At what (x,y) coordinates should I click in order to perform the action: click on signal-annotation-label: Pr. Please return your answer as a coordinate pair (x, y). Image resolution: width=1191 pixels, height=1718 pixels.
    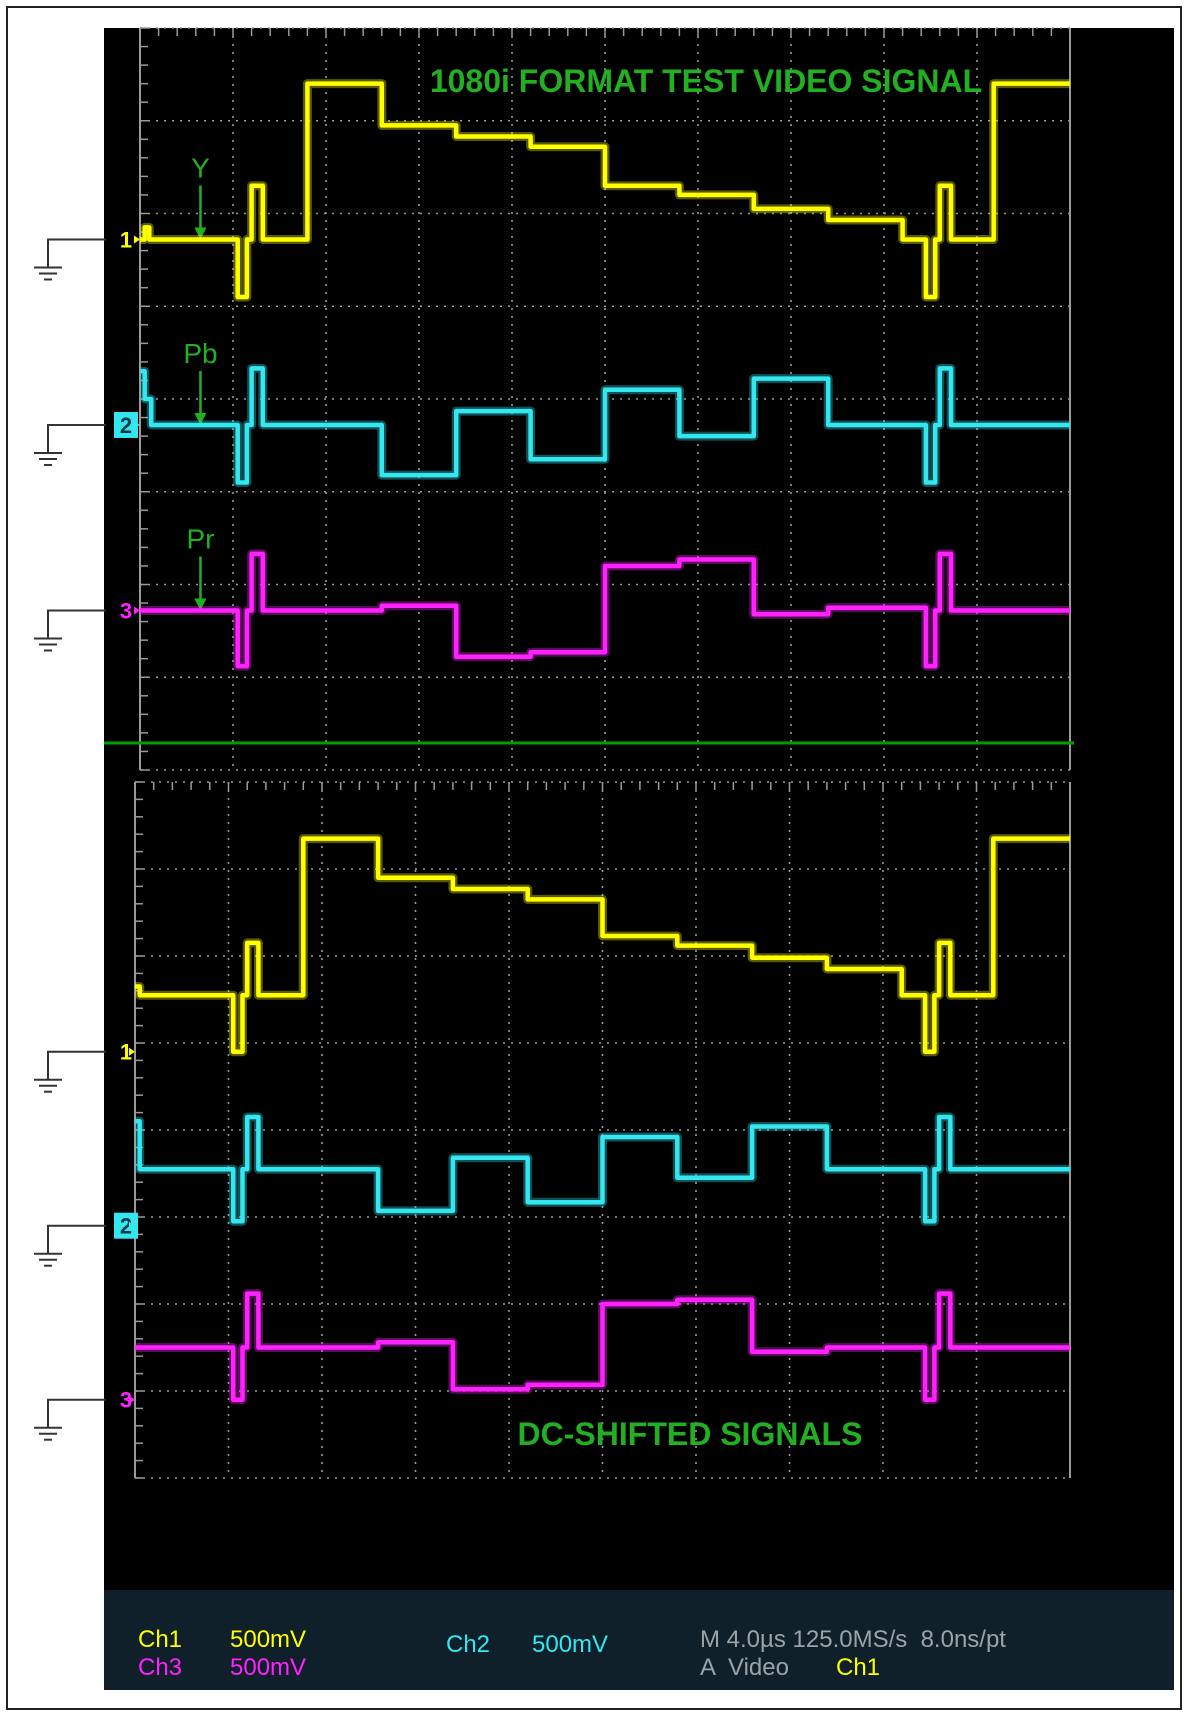
    Looking at the image, I should click on (200, 538).